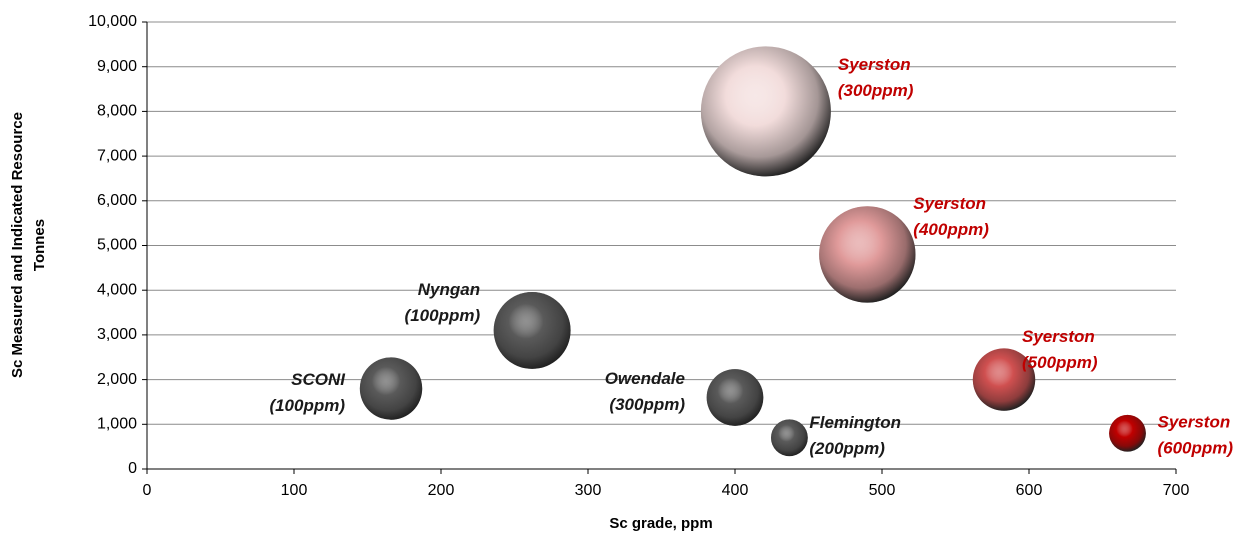 The width and height of the screenshot is (1256, 538). I want to click on y-tick-label: 8,000, so click(117, 111).